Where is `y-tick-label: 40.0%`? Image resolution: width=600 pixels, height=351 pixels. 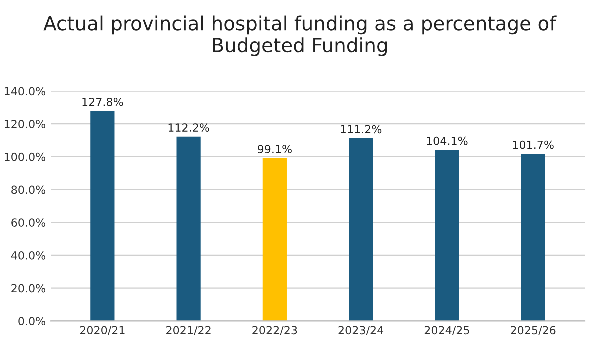 y-tick-label: 40.0% is located at coordinates (28, 255).